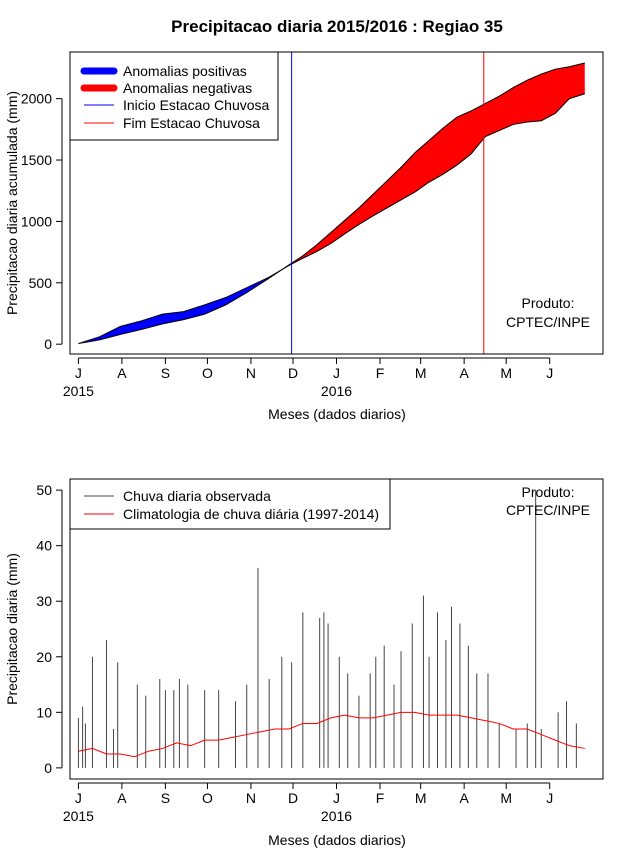 Image resolution: width=640 pixels, height=850 pixels. I want to click on y-tick-label: 10, so click(44, 712).